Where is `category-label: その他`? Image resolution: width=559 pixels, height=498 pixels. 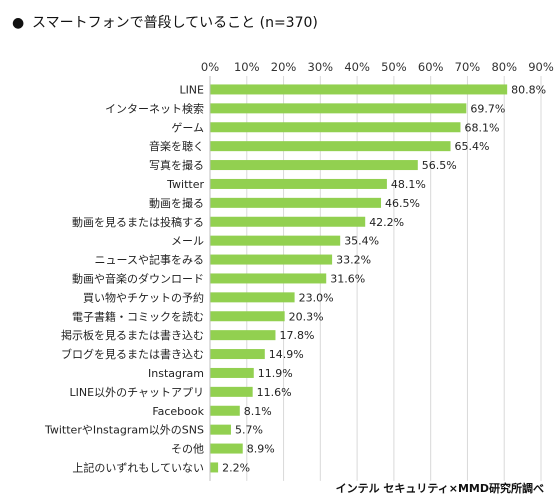 category-label: その他 is located at coordinates (187, 449).